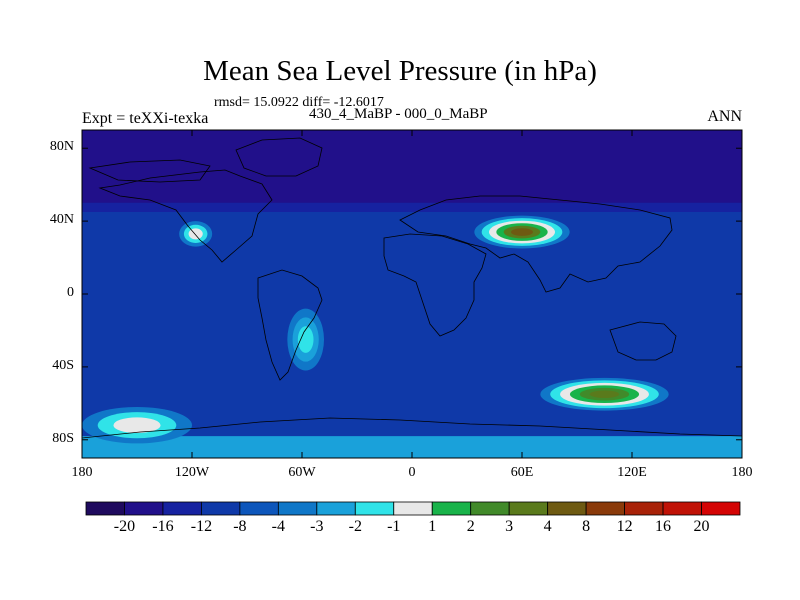 Image resolution: width=800 pixels, height=600 pixels. I want to click on lat-label: 40S, so click(63, 365).